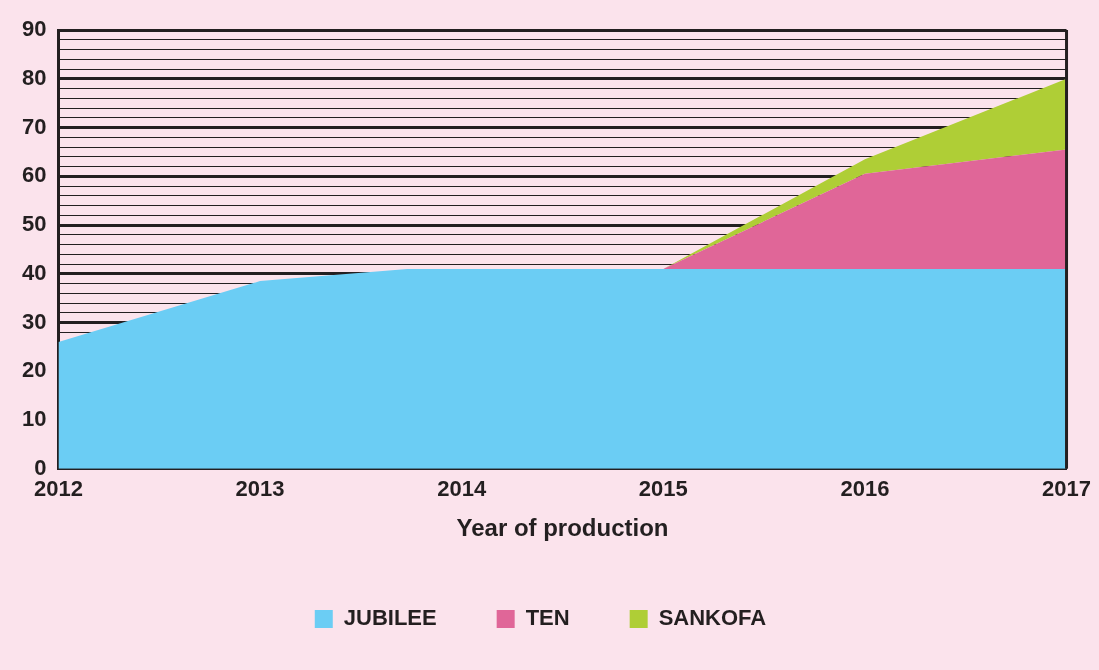  What do you see at coordinates (562, 528) in the screenshot?
I see `x-axis-title: Year of production` at bounding box center [562, 528].